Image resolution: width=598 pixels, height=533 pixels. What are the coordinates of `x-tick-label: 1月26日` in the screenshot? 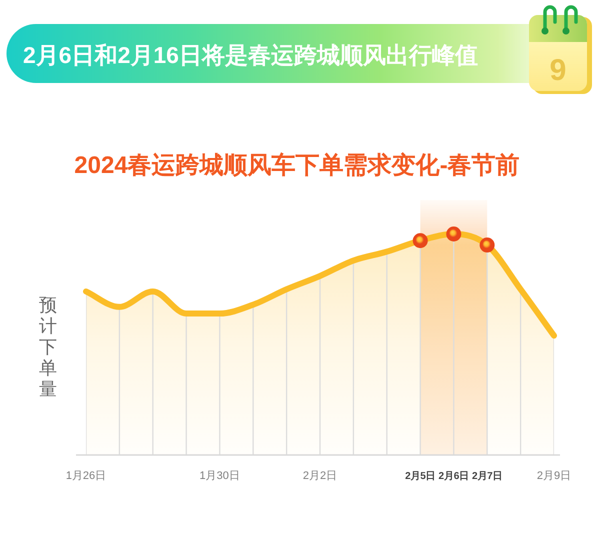 It's located at (86, 476).